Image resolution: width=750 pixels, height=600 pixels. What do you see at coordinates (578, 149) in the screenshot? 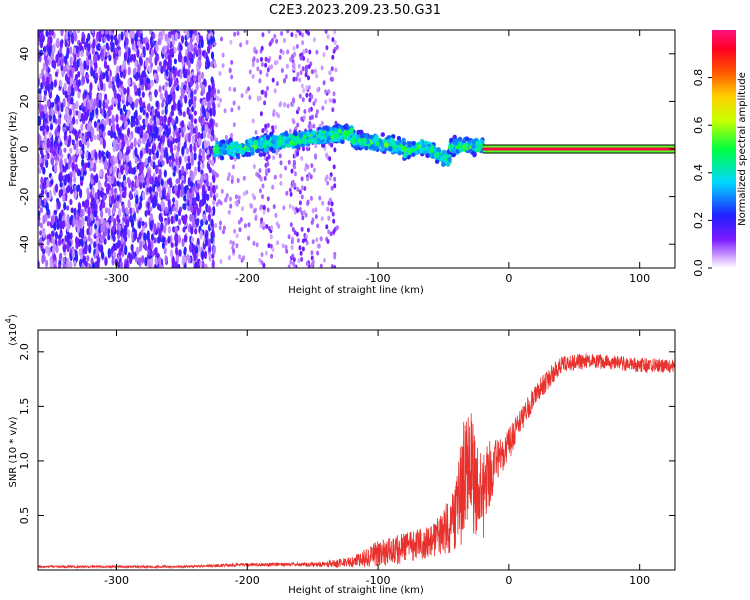
I see `tone-line-core` at bounding box center [578, 149].